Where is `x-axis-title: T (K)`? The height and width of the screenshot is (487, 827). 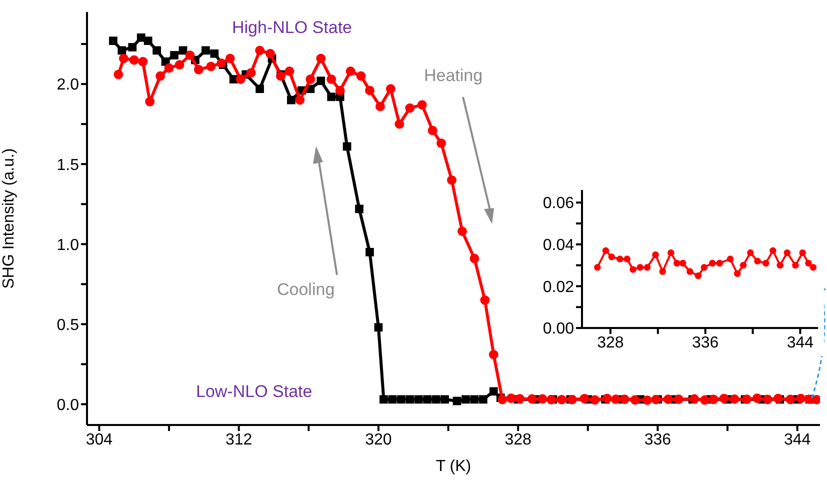 x-axis-title: T (K) is located at coordinates (454, 466).